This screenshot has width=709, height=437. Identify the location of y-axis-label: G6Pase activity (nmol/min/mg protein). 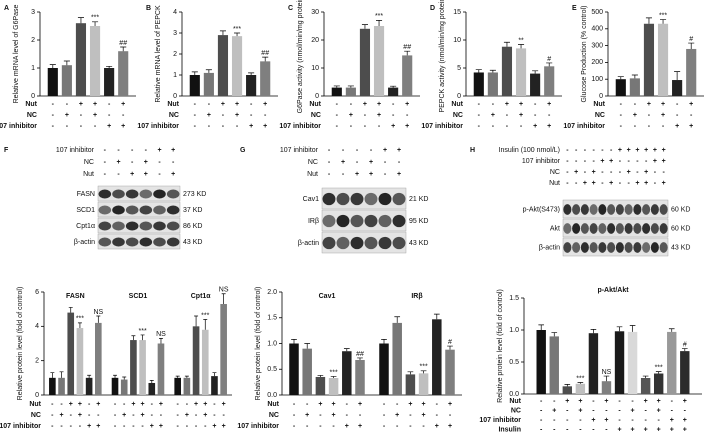
(300, 56).